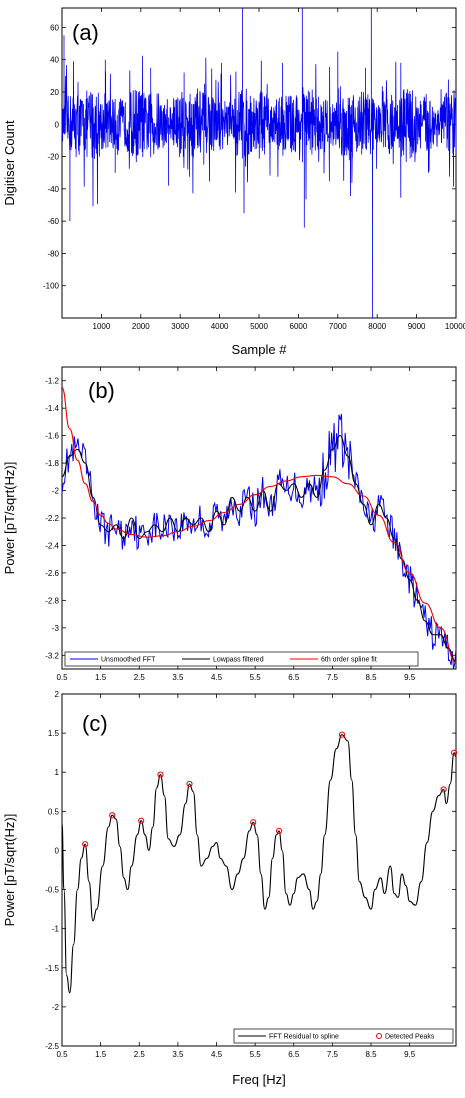 The width and height of the screenshot is (465, 1098). I want to click on x-tick-label: 7000, so click(338, 326).